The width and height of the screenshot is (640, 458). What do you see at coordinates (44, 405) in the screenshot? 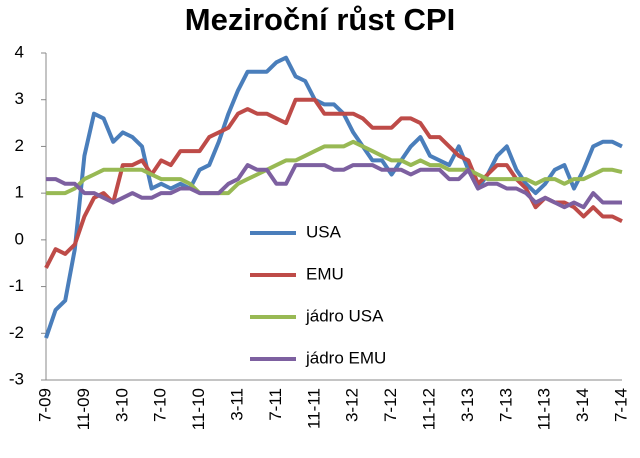
I see `x-tick-label: 7-09` at bounding box center [44, 405].